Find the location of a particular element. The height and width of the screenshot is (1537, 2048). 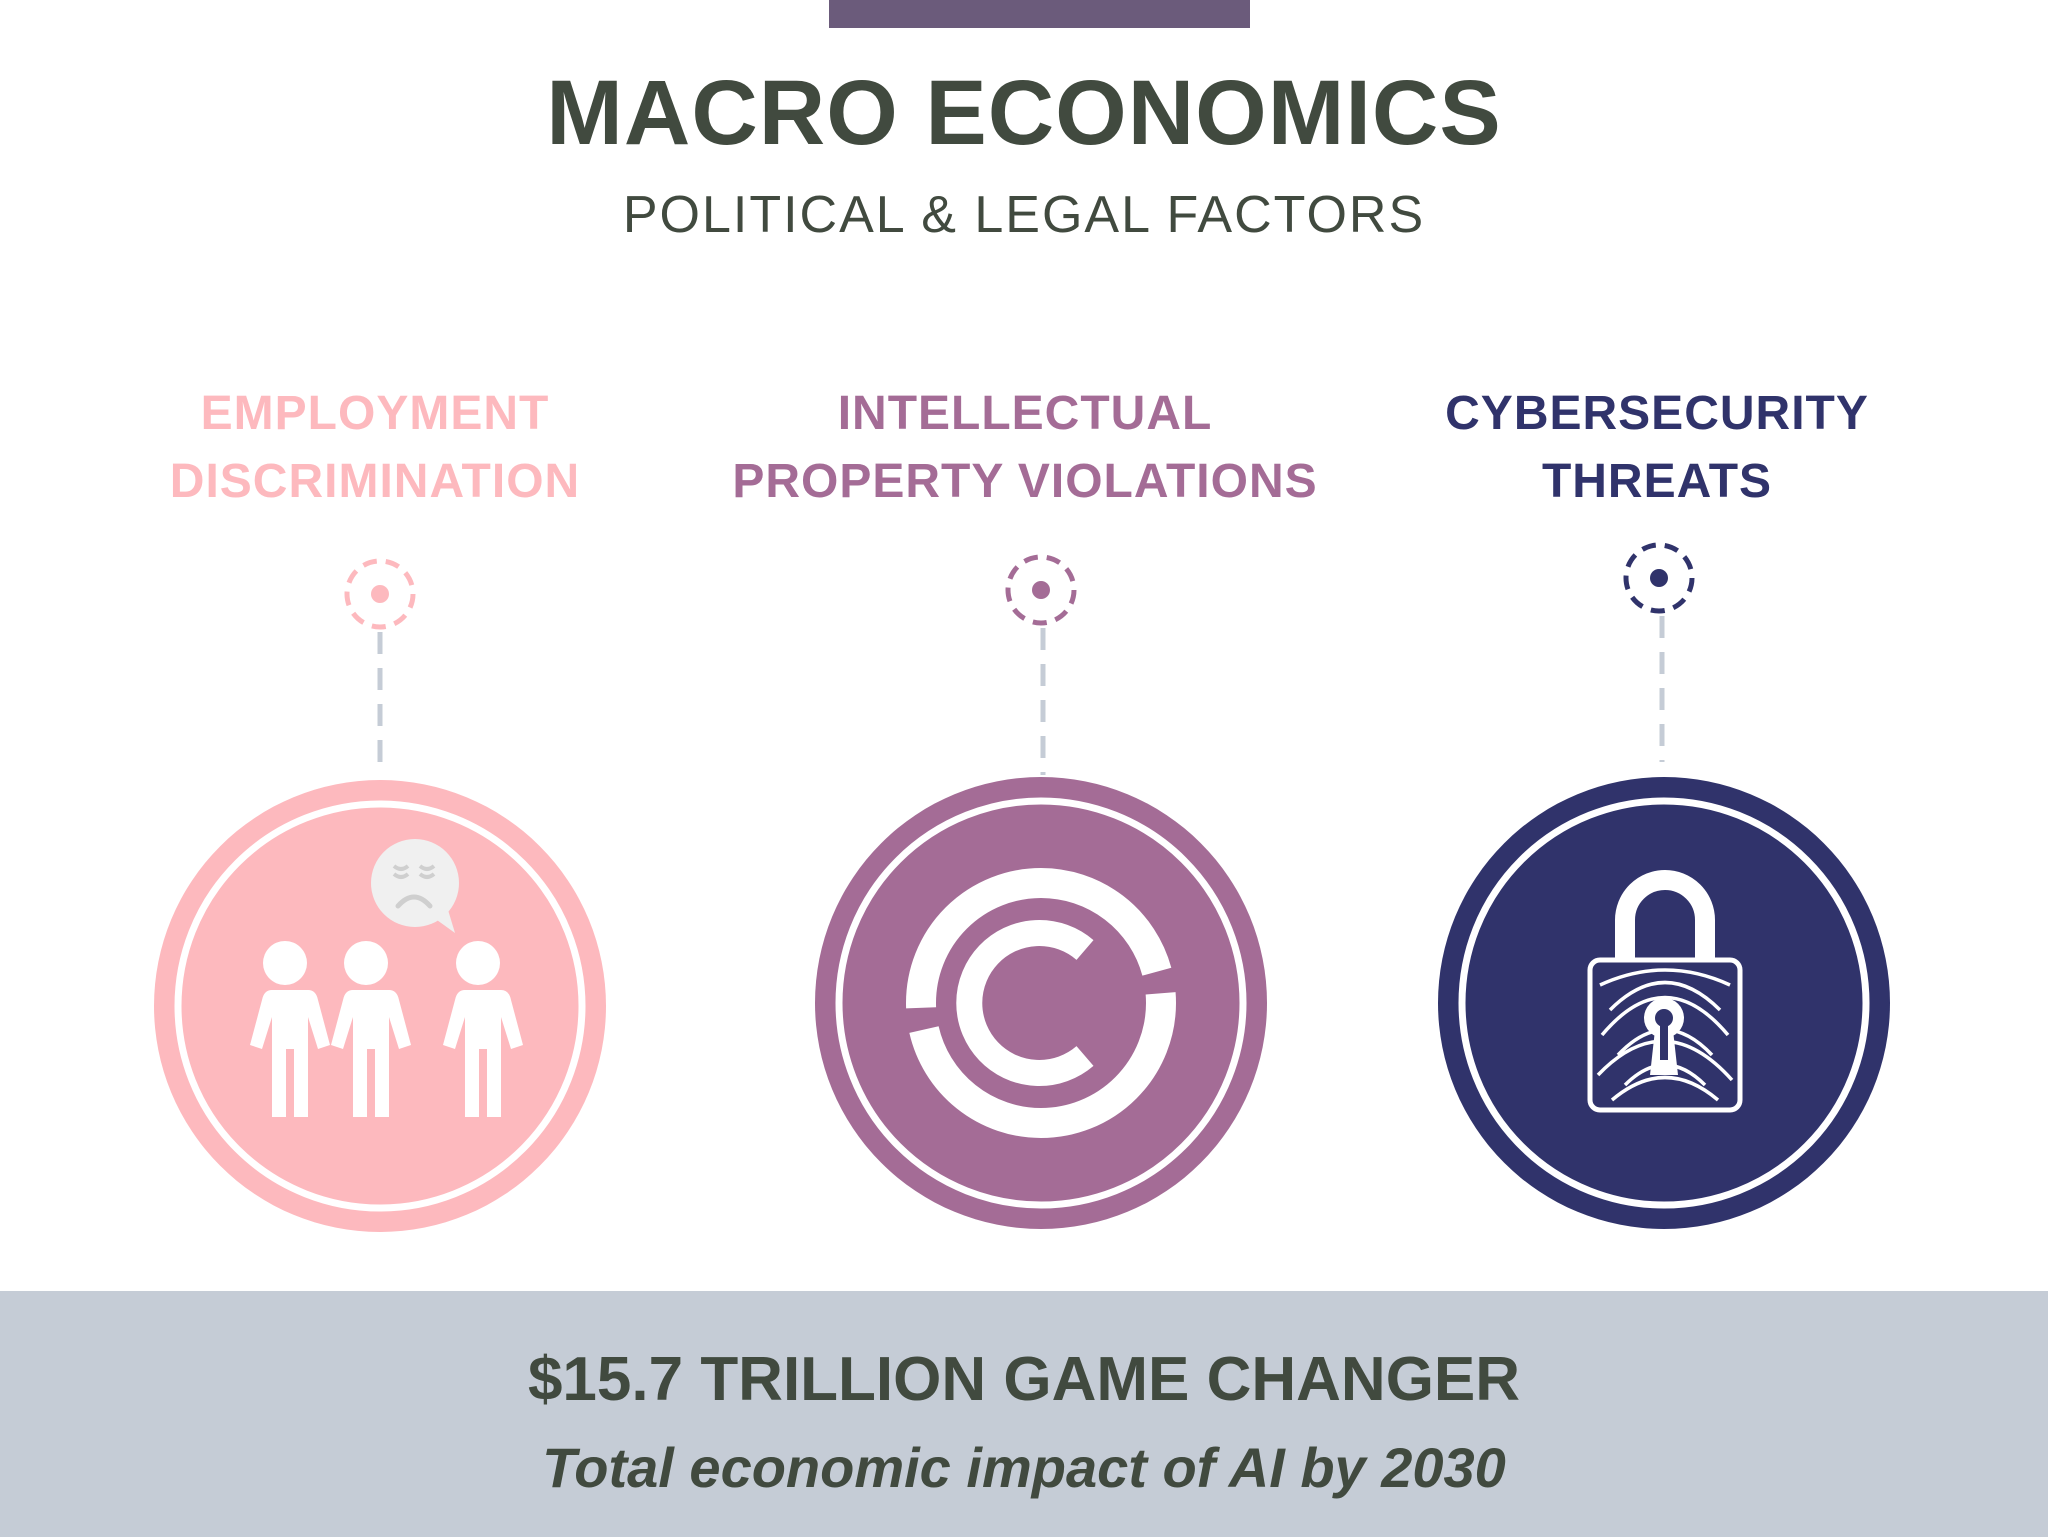

copyright-icon is located at coordinates (1041, 1003).